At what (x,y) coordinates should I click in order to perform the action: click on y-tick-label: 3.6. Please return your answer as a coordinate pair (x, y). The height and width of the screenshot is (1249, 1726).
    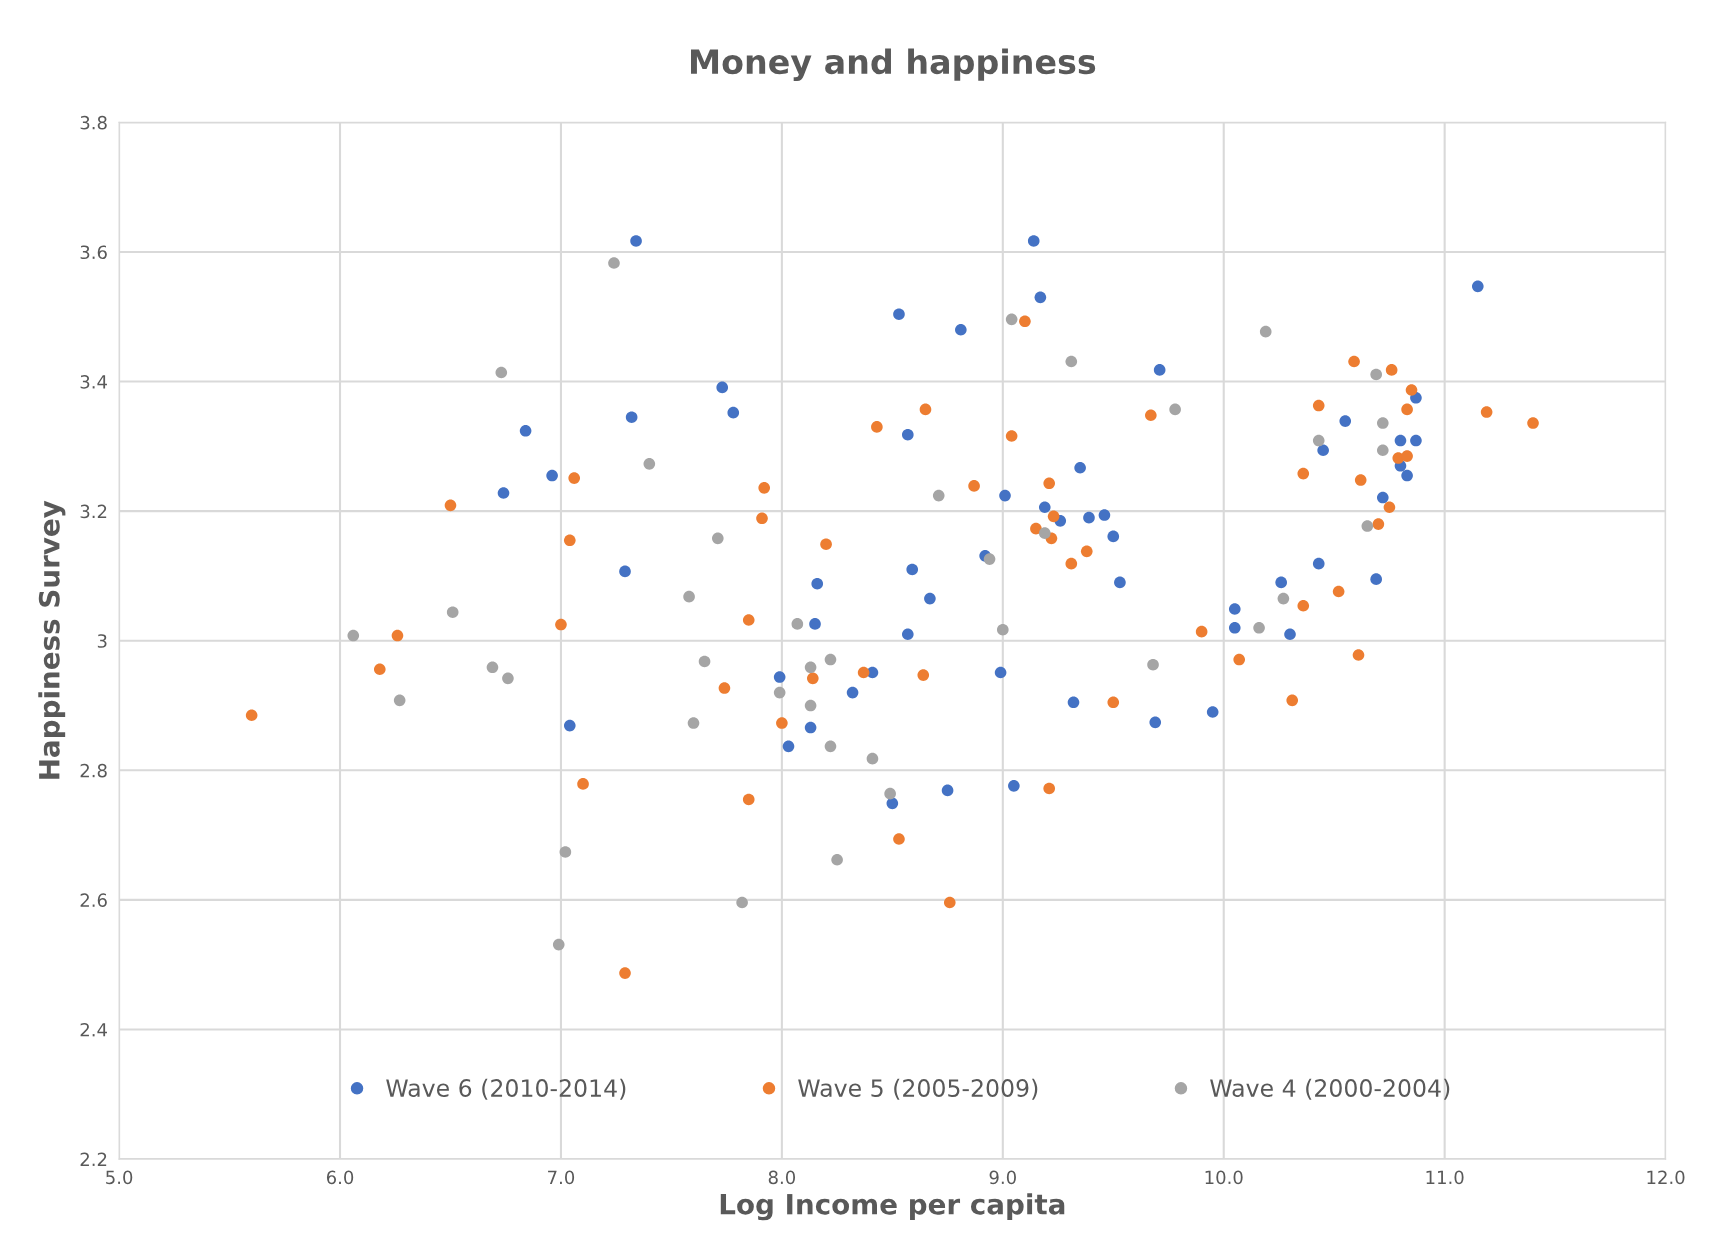
    Looking at the image, I should click on (93, 252).